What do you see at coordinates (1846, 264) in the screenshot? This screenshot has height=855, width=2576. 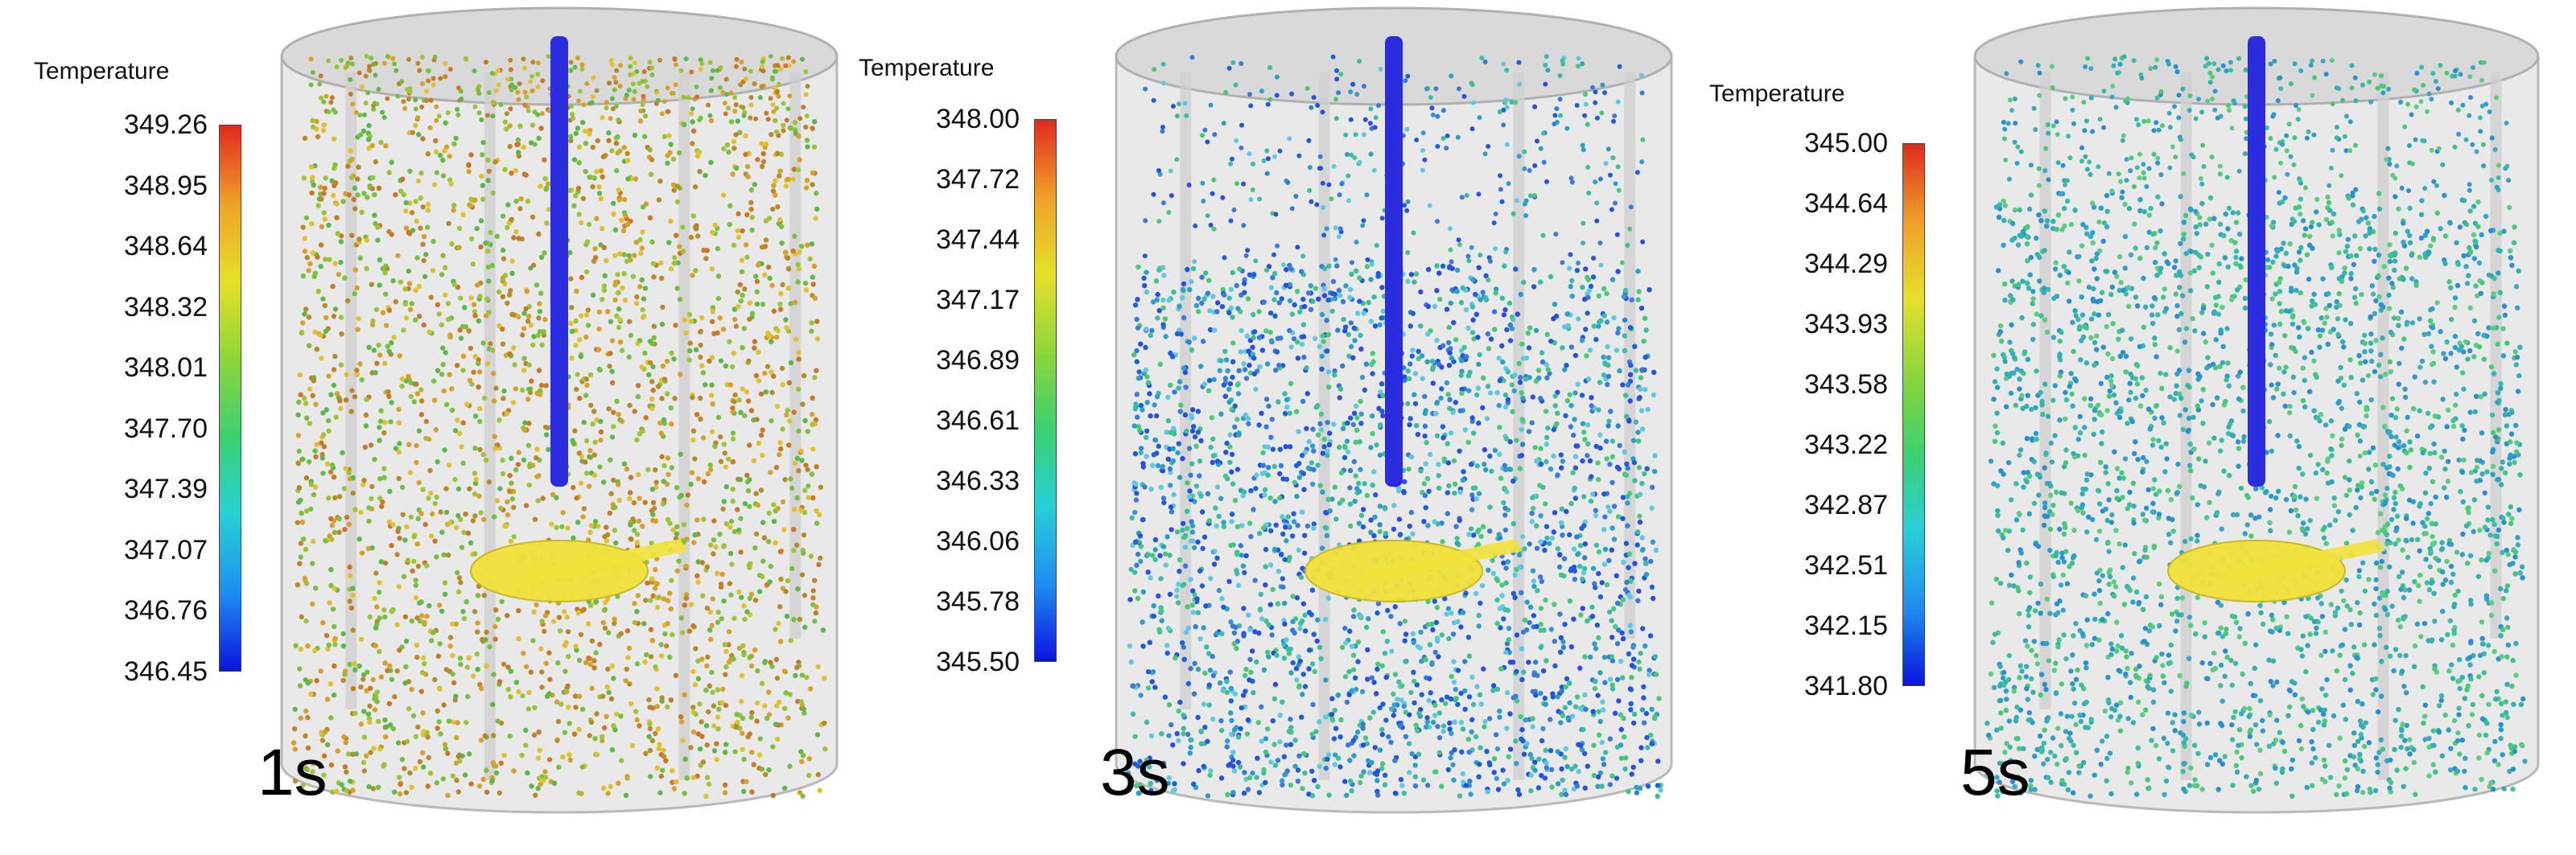 I see `colorbar-tick-label: 344.29` at bounding box center [1846, 264].